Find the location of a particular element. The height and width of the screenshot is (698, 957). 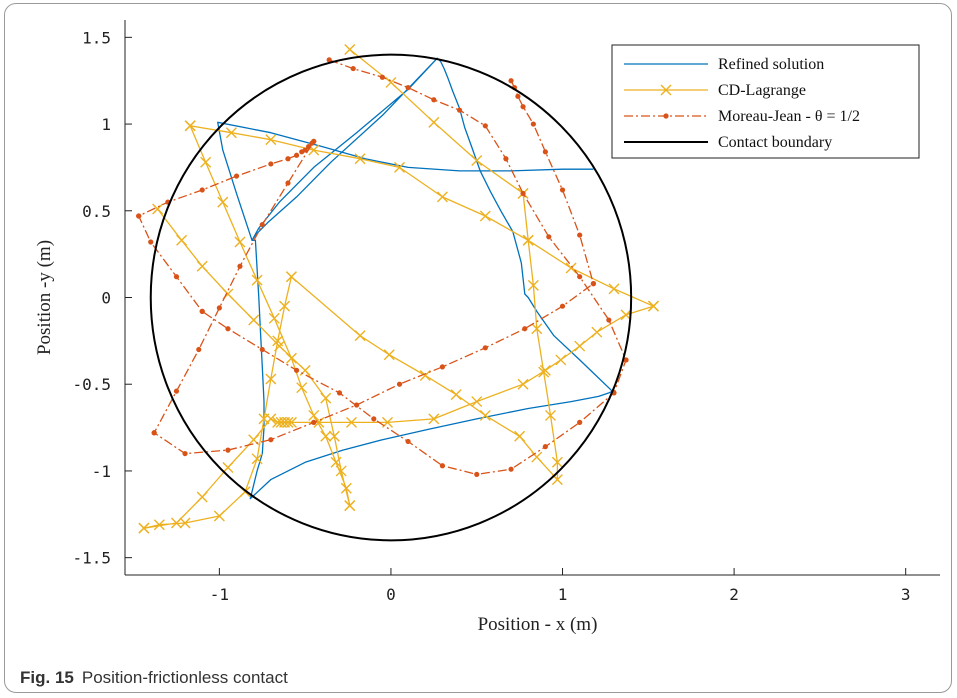

legend-label: Contact boundary is located at coordinates (775, 142).